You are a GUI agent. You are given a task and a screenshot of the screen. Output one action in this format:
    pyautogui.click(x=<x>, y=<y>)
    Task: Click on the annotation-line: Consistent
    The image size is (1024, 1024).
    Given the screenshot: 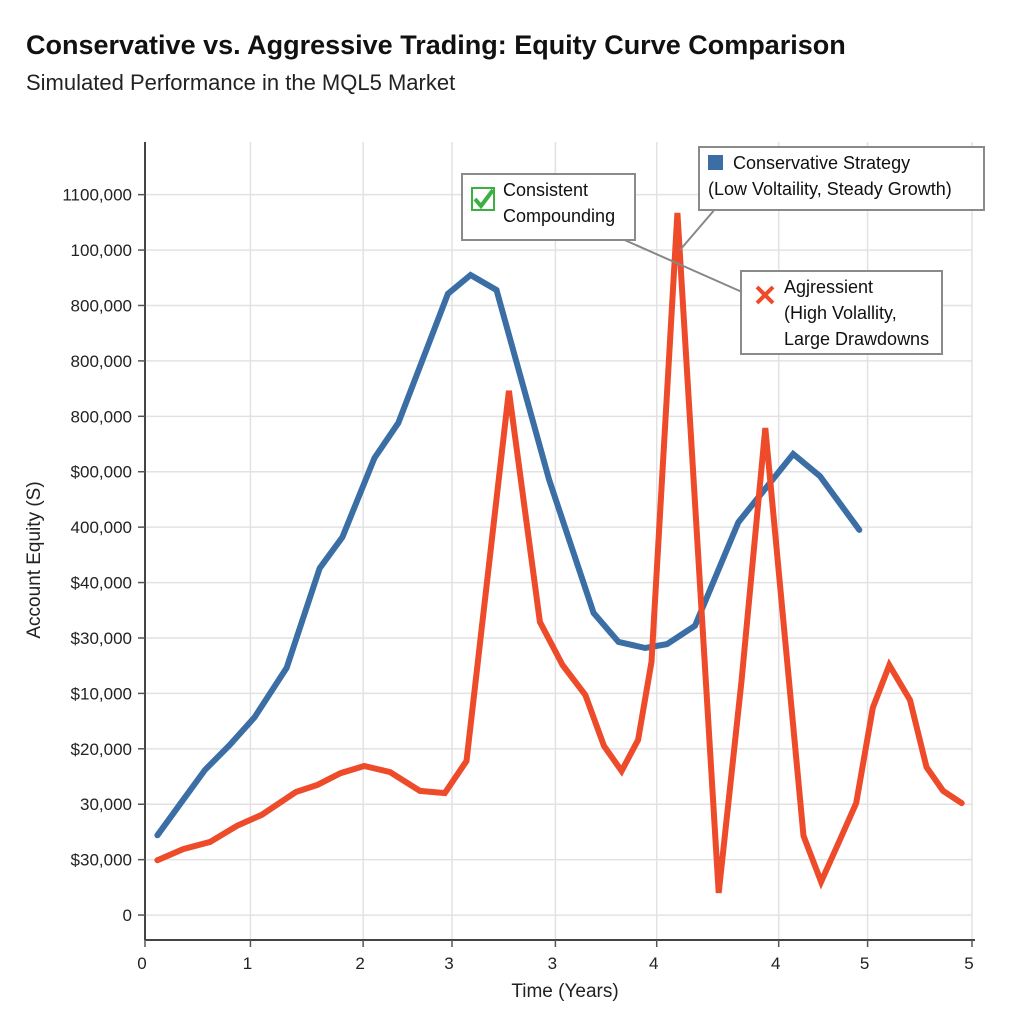 What is the action you would take?
    pyautogui.click(x=546, y=190)
    